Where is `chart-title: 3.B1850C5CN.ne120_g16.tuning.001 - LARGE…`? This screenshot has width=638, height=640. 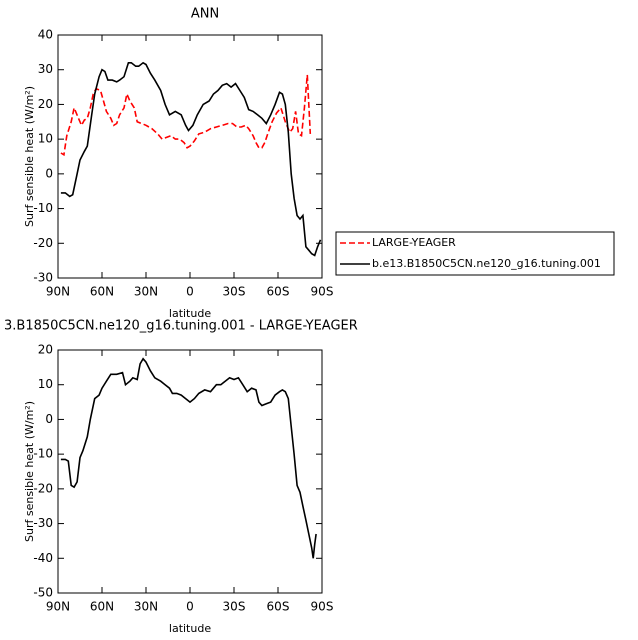 chart-title: 3.B1850C5CN.ne120_g16.tuning.001 - LARGE… is located at coordinates (181, 326).